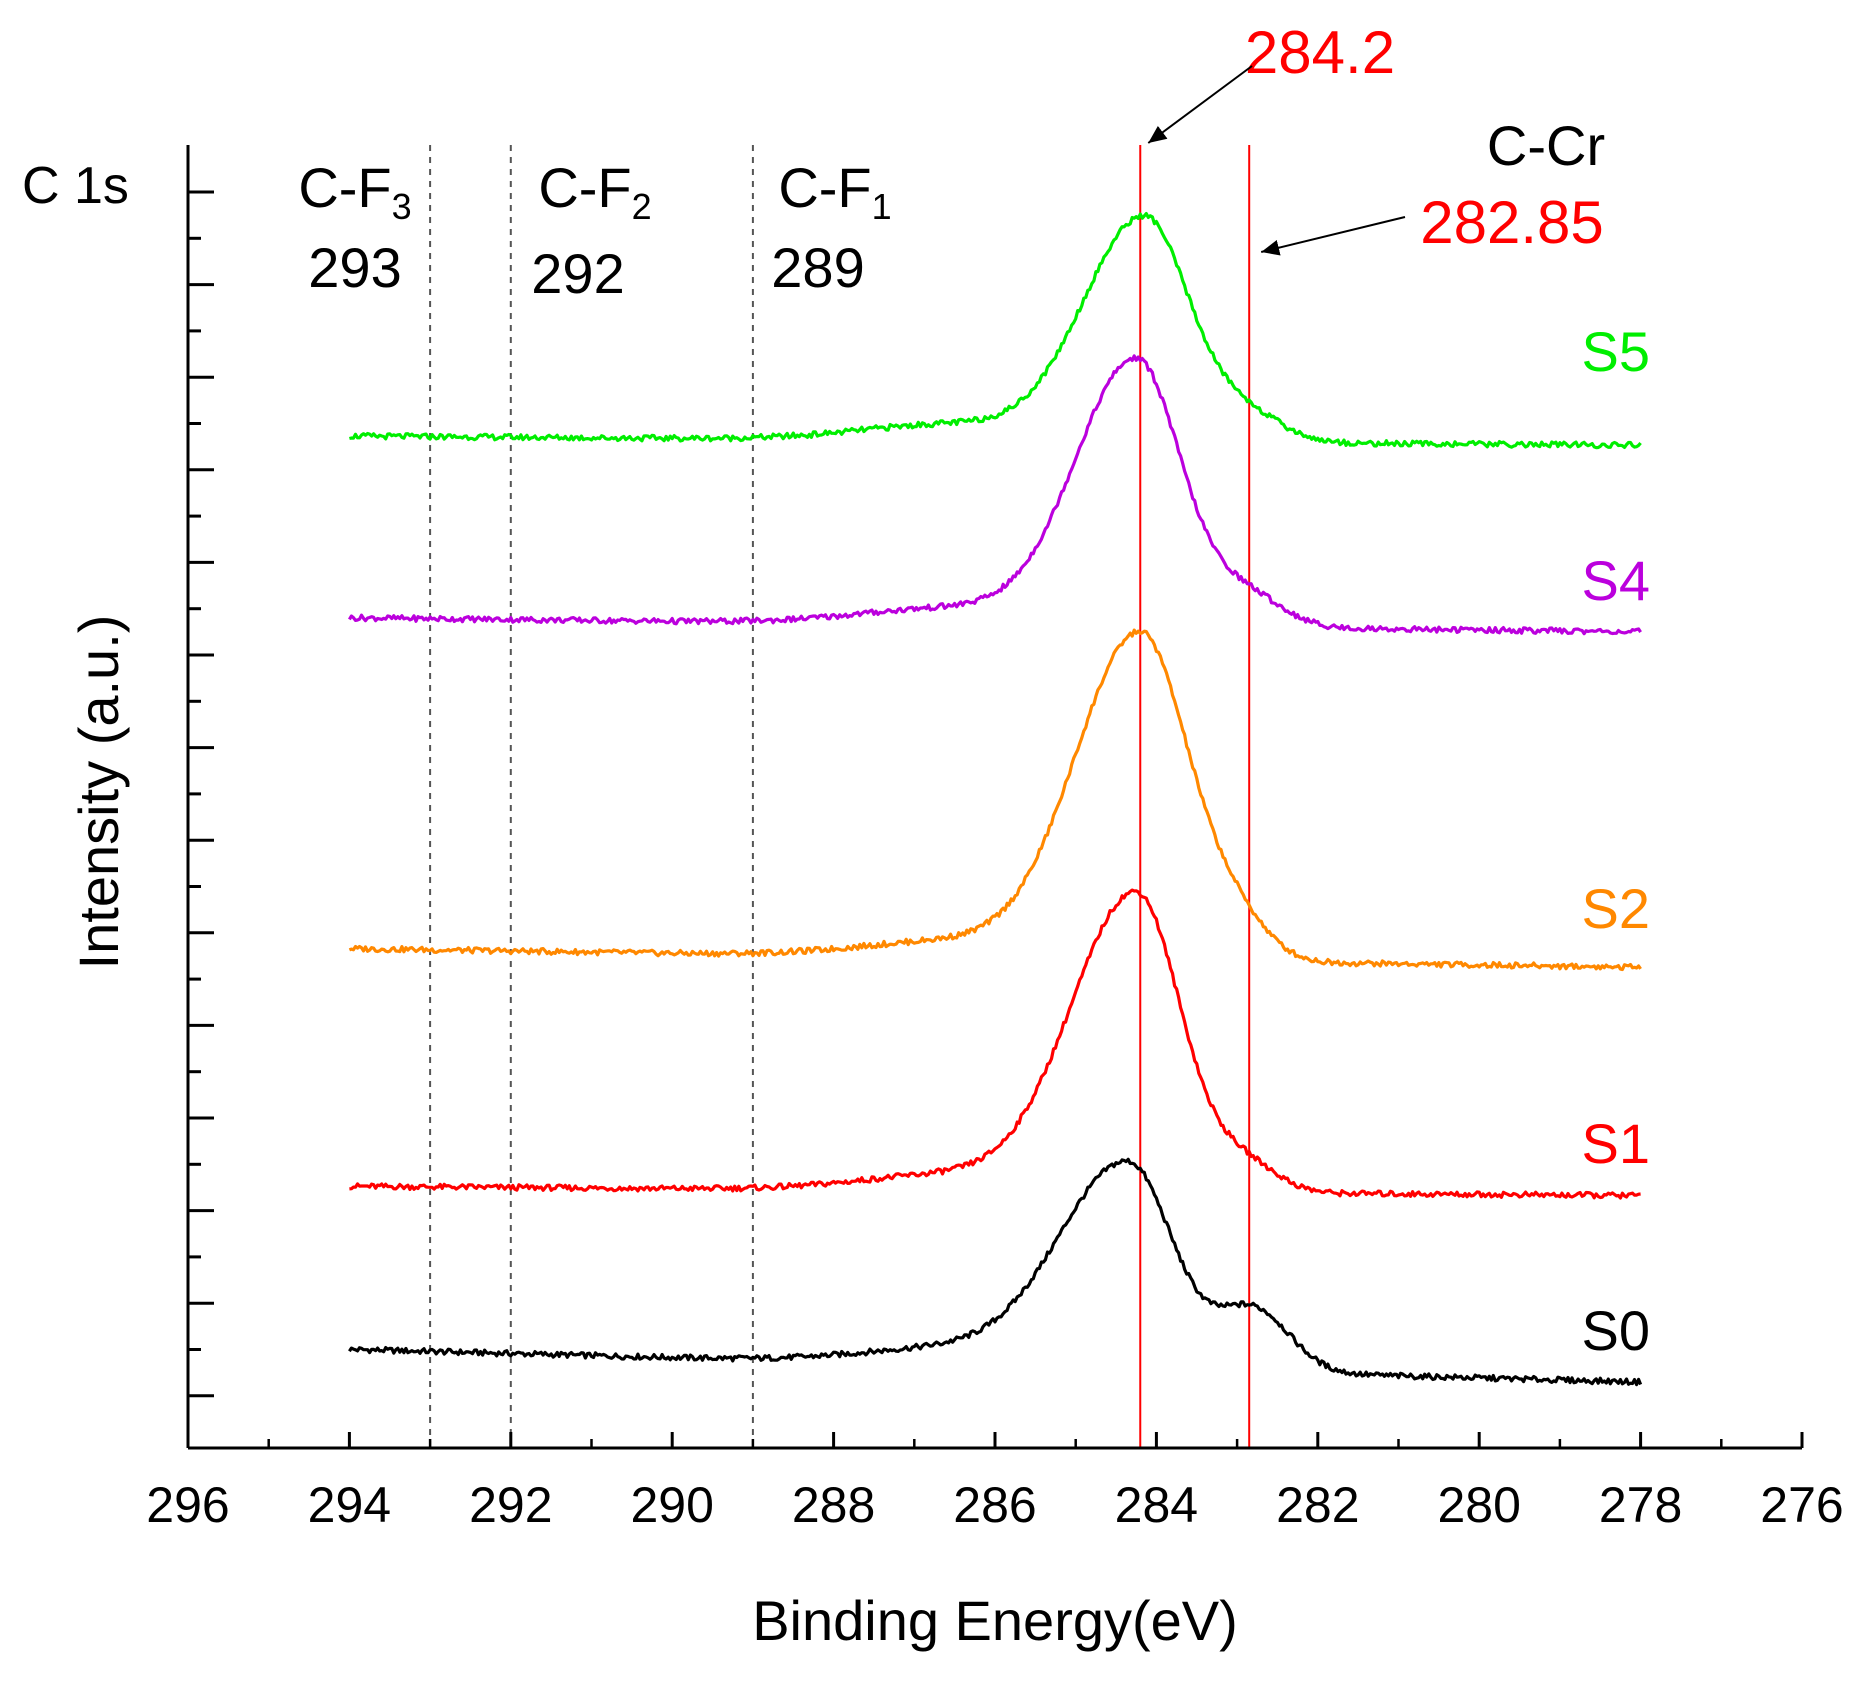 This screenshot has height=1684, width=1865. What do you see at coordinates (995, 1620) in the screenshot?
I see `x-axis-label: Binding Energy(eV)` at bounding box center [995, 1620].